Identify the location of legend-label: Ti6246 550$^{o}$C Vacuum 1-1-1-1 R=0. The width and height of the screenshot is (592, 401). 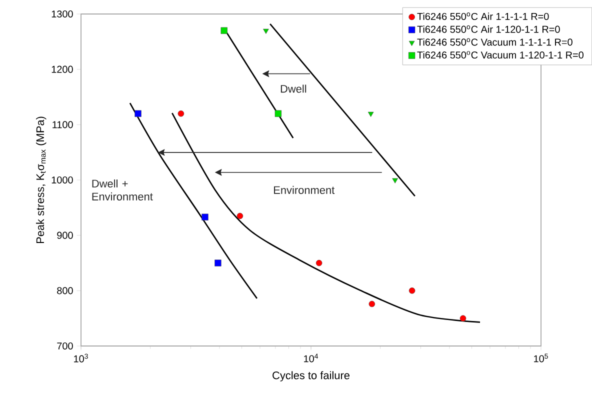
(494, 42).